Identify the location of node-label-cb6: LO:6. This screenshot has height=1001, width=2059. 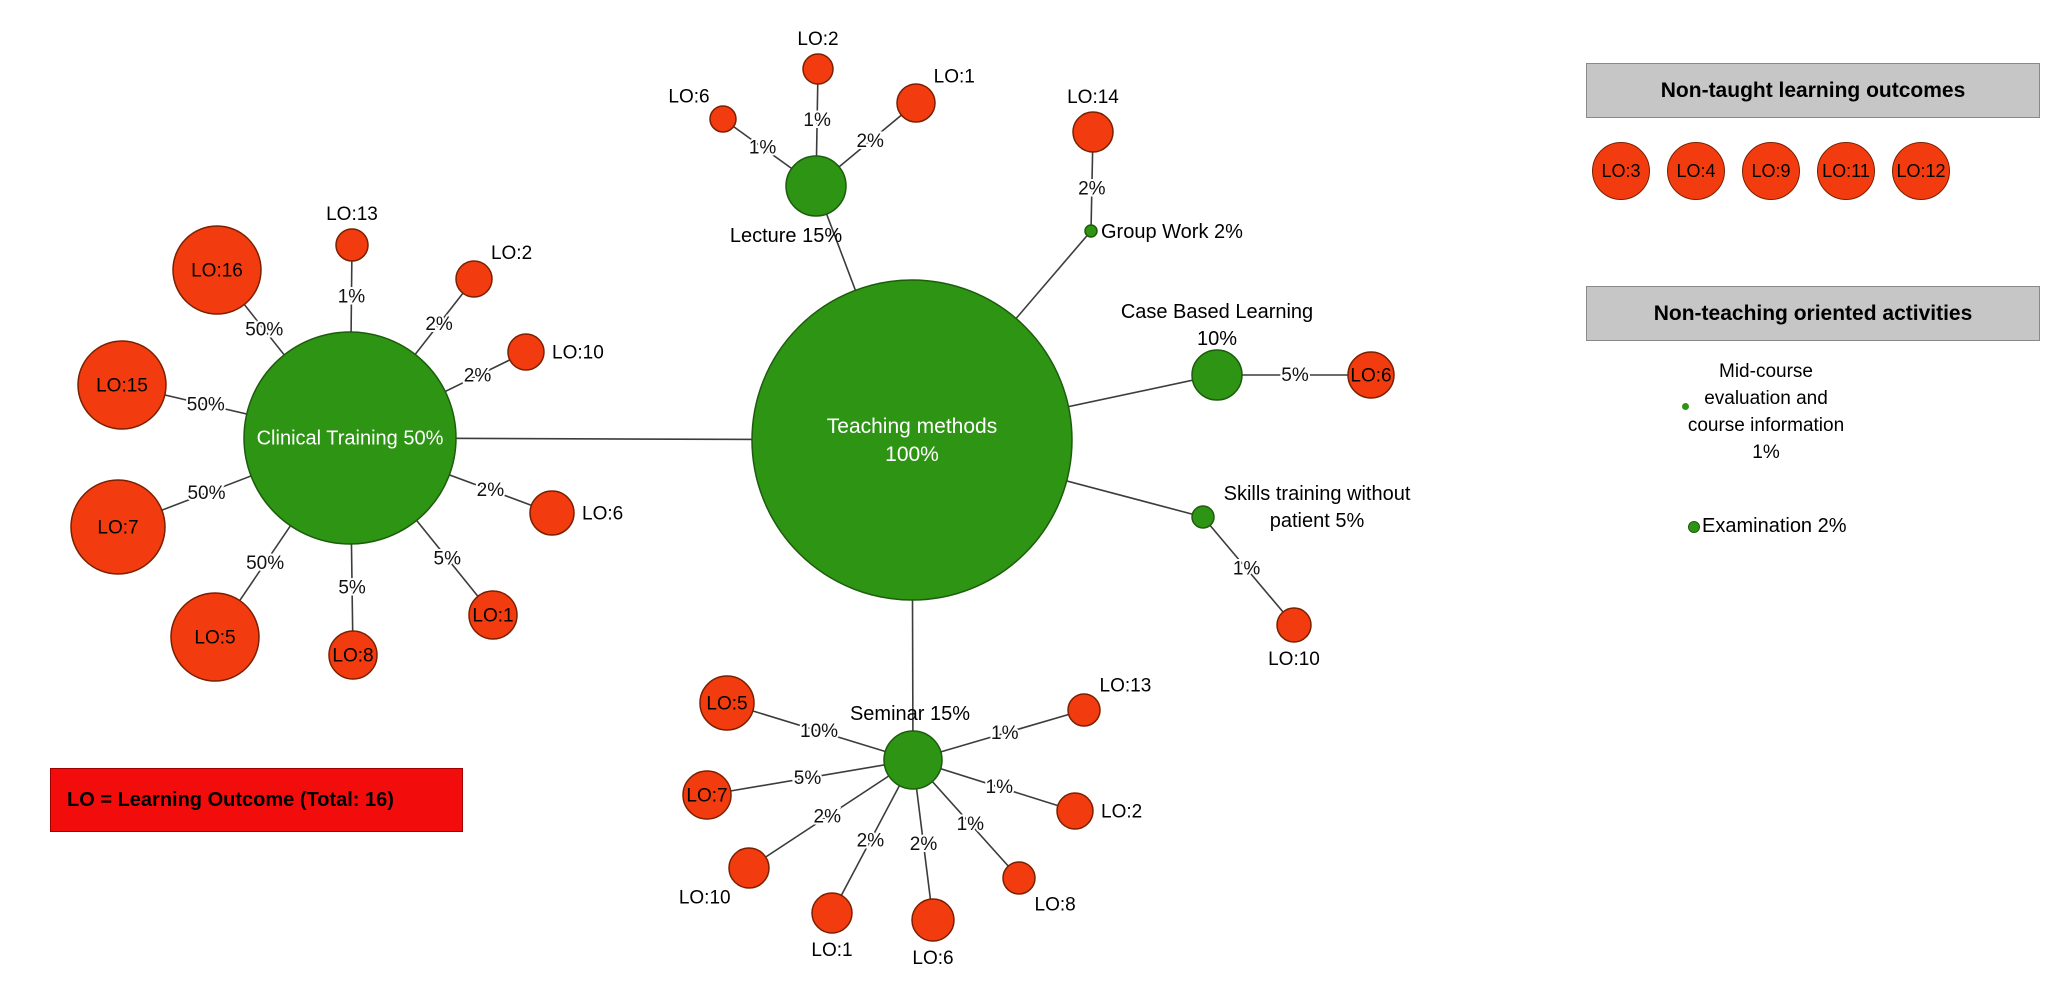
(1370, 375).